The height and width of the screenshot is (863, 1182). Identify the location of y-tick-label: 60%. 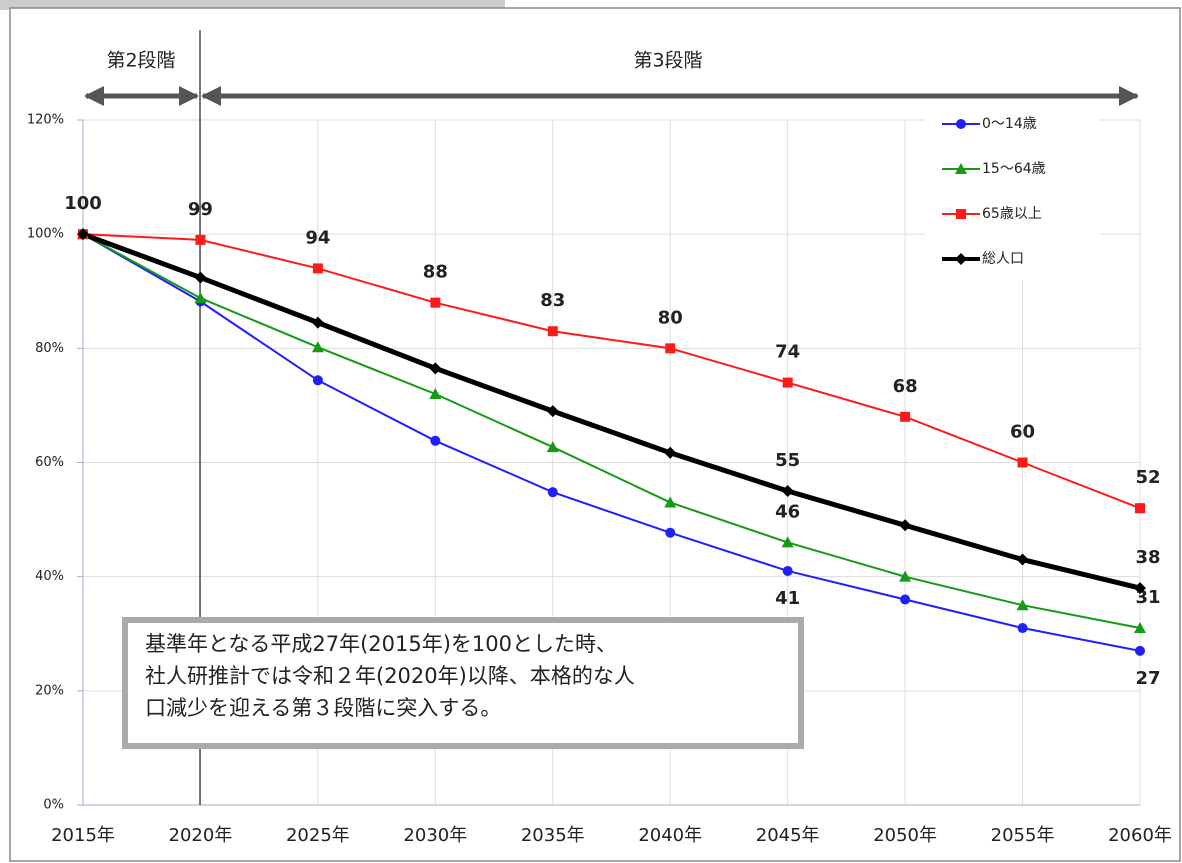
(49, 462).